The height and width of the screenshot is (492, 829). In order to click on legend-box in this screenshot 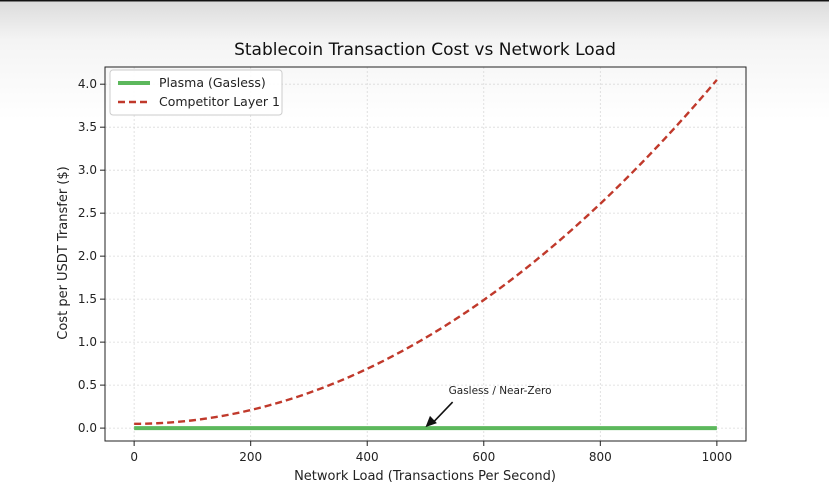, I will do `click(196, 92)`.